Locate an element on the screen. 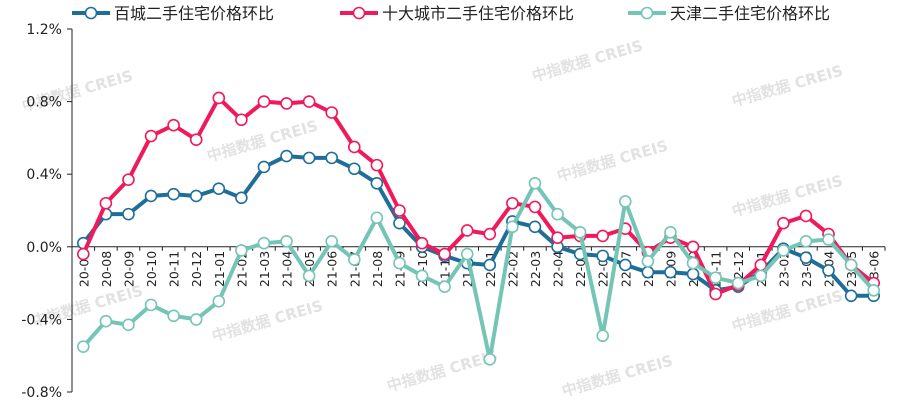  y-tick-label: 0.0% is located at coordinates (44, 248).